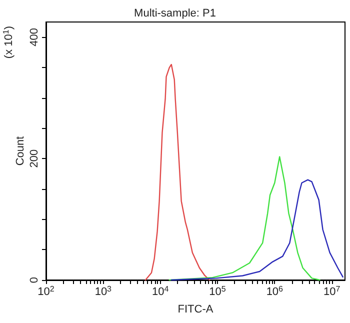 The width and height of the screenshot is (350, 323). Describe the element at coordinates (34, 280) in the screenshot. I see `y-tick-label: 0` at that location.